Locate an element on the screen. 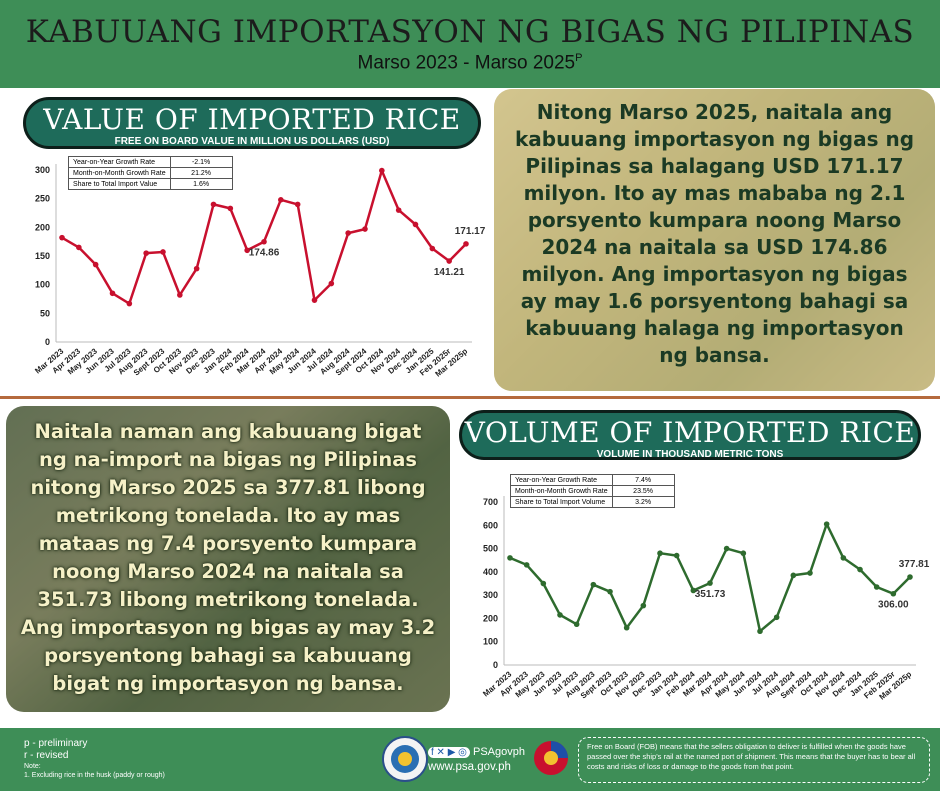 The image size is (940, 791). stats-row: Year-on-Year Growth Rate 7.4% is located at coordinates (592, 480).